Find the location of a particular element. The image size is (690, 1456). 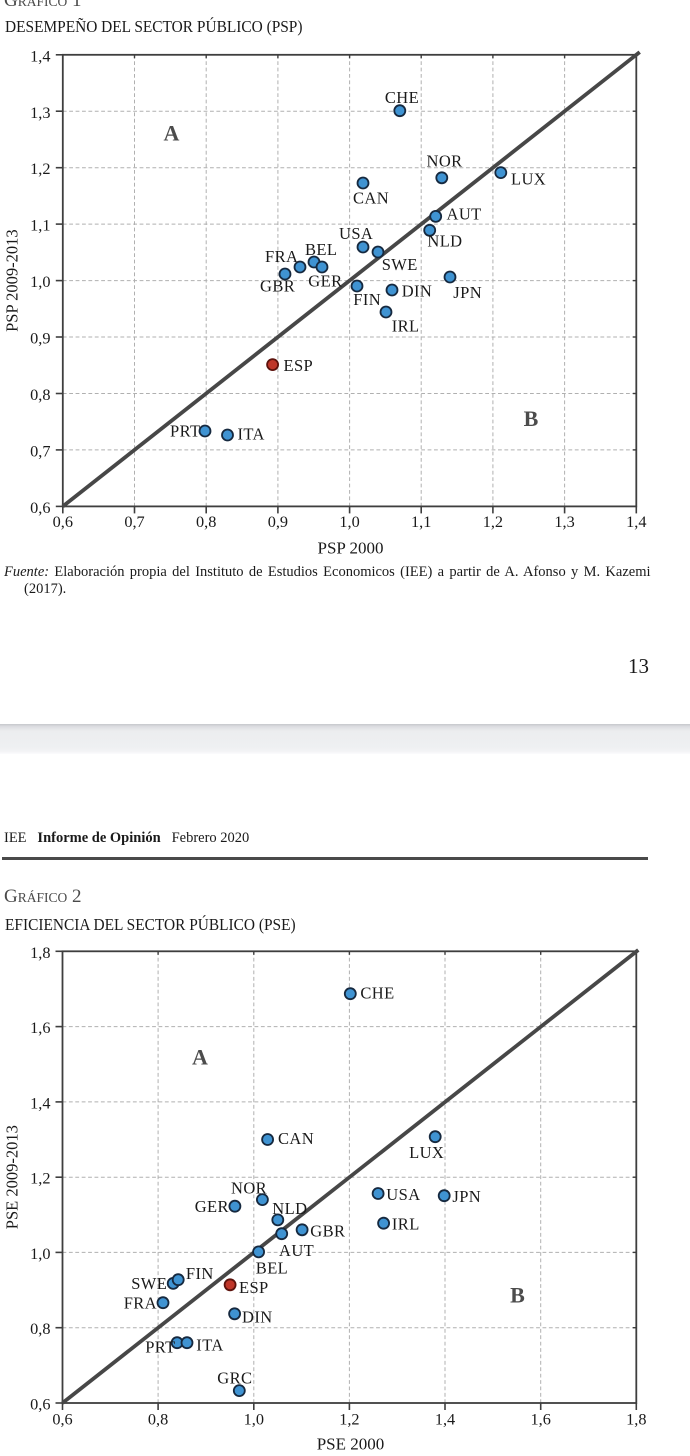

svg-text: GRC is located at coordinates (234, 1378).